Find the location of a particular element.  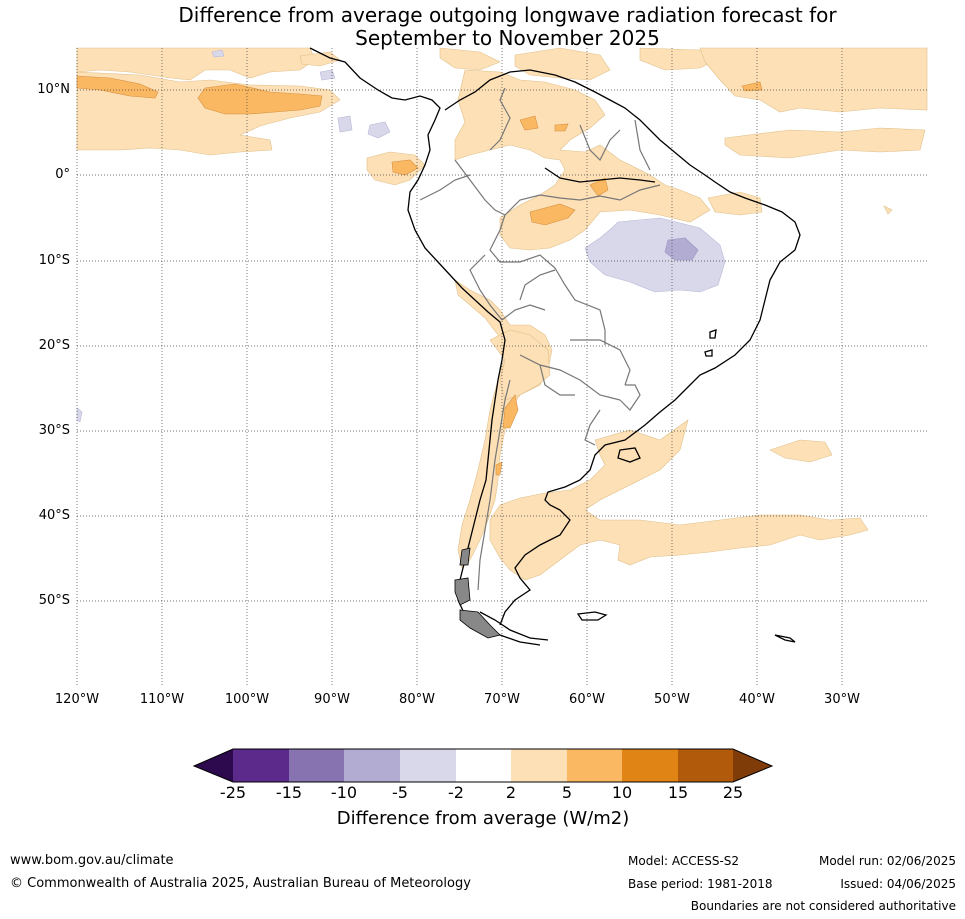

colorbar-tick: 2 is located at coordinates (511, 792).